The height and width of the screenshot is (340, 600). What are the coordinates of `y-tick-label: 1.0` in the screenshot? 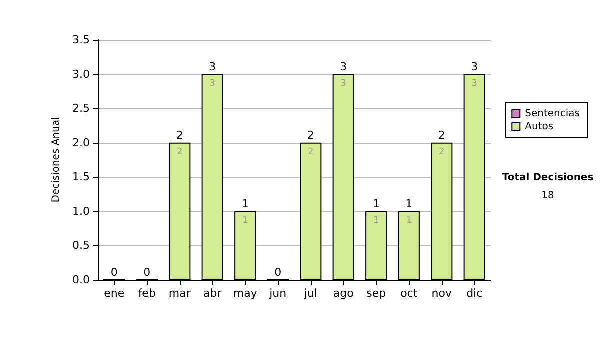 It's located at (81, 211).